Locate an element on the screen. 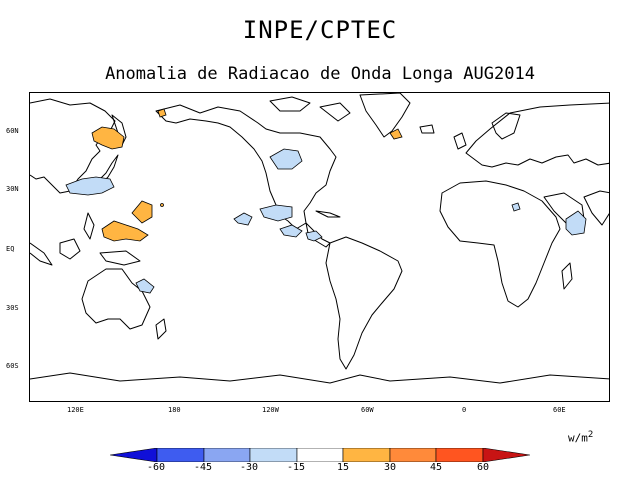 The width and height of the screenshot is (640, 494). anomaly-positive-west-pacific is located at coordinates (125, 231).